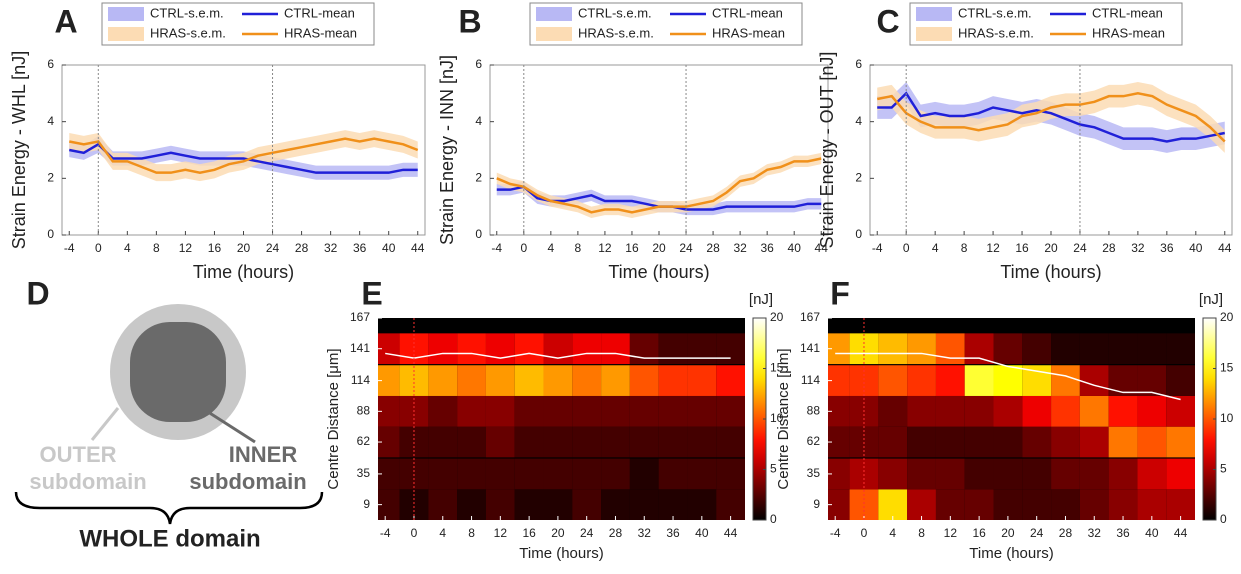 The height and width of the screenshot is (574, 1241). What do you see at coordinates (822, 248) in the screenshot?
I see `x-tick-label: 44` at bounding box center [822, 248].